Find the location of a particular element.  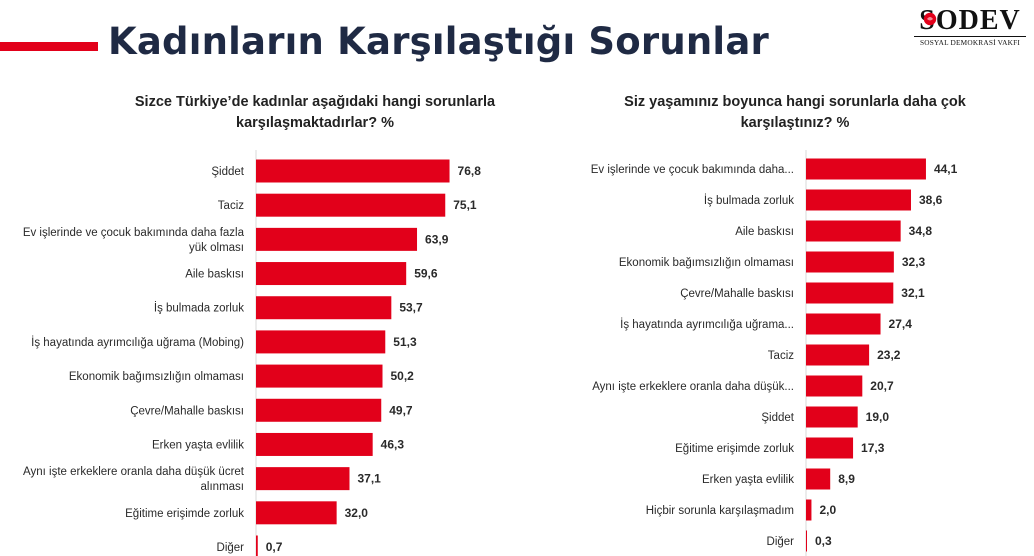

data-label: 59,6 is located at coordinates (426, 274).